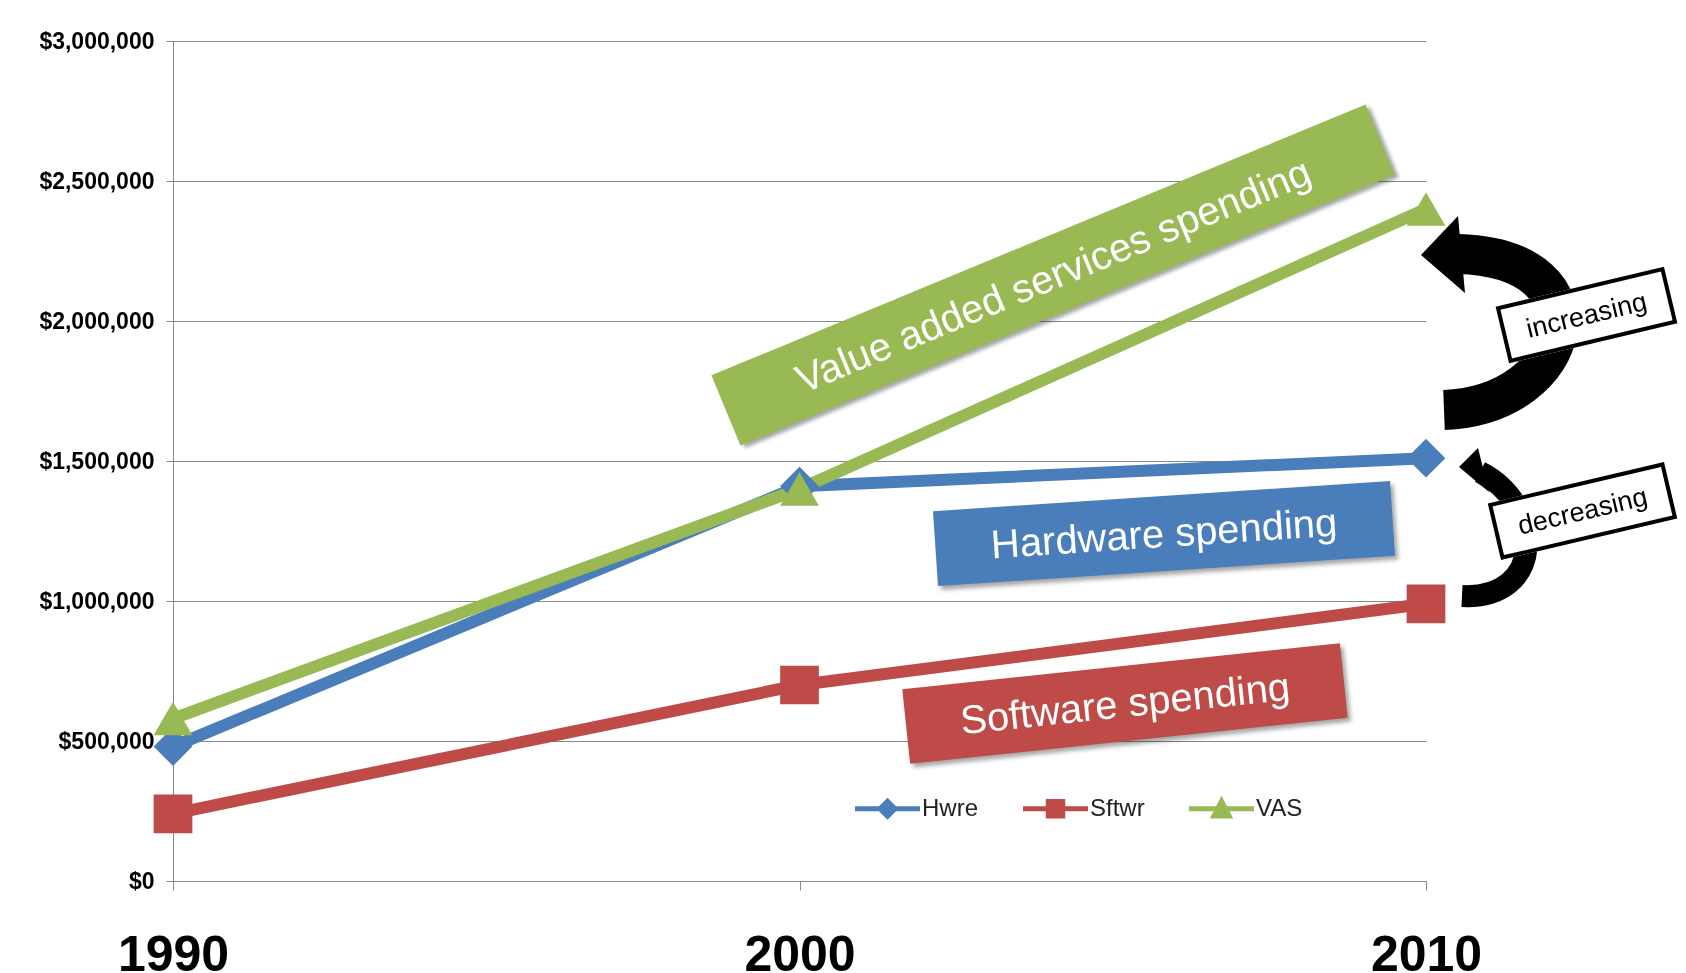  Describe the element at coordinates (97, 40) in the screenshot. I see `y-tick-label: $3,000,000` at that location.